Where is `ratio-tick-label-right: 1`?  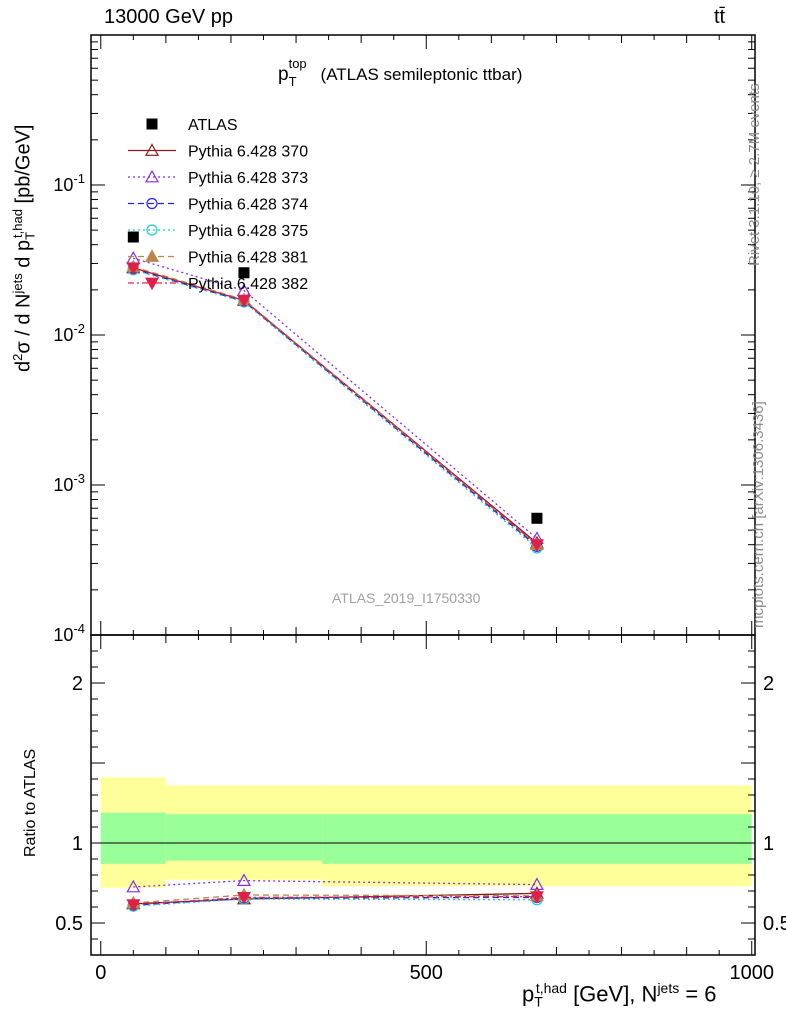 ratio-tick-label-right: 1 is located at coordinates (768, 844).